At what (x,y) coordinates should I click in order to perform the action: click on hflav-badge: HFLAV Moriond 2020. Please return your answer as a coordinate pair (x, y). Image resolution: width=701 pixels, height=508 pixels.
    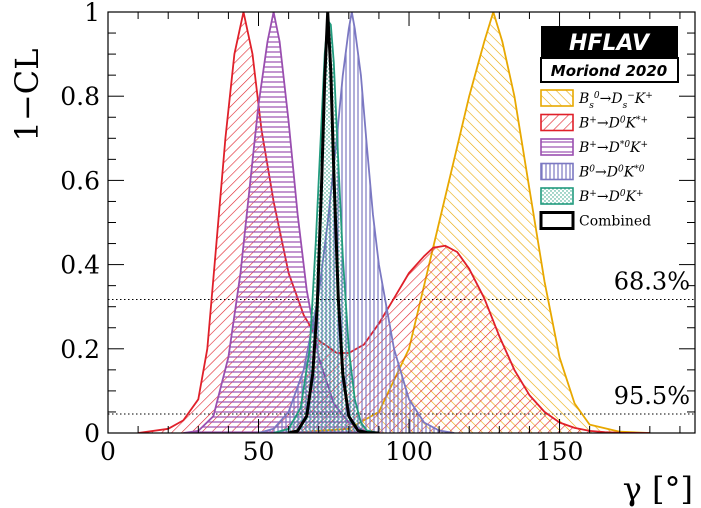
    Looking at the image, I should click on (609, 54).